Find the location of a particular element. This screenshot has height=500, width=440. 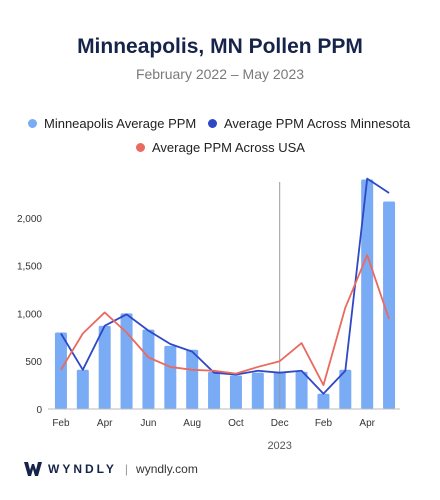

legend-item-minneapolis: Minneapolis Average PPM is located at coordinates (112, 123).